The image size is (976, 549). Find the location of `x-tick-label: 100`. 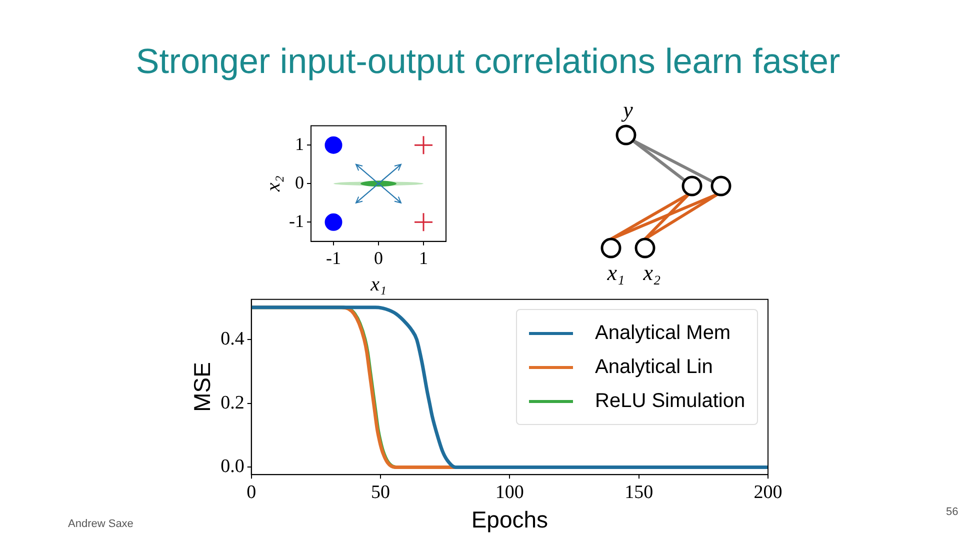

x-tick-label: 100 is located at coordinates (509, 492).